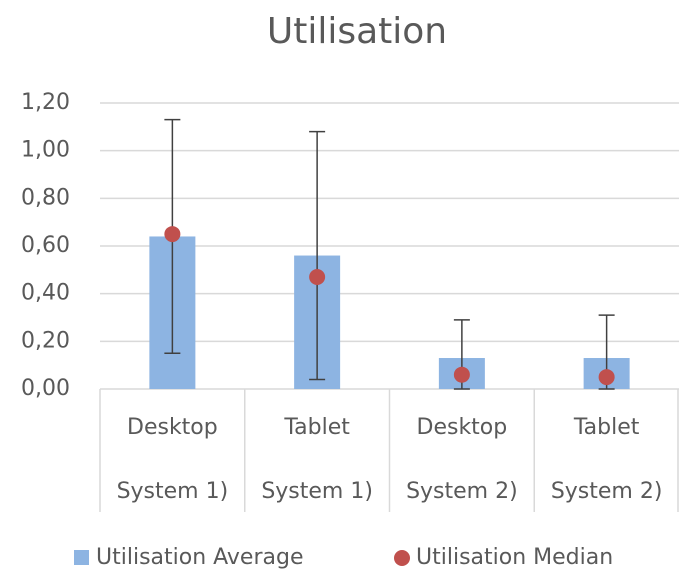  Describe the element at coordinates (45, 388) in the screenshot. I see `y-tick-label: 0,00` at that location.